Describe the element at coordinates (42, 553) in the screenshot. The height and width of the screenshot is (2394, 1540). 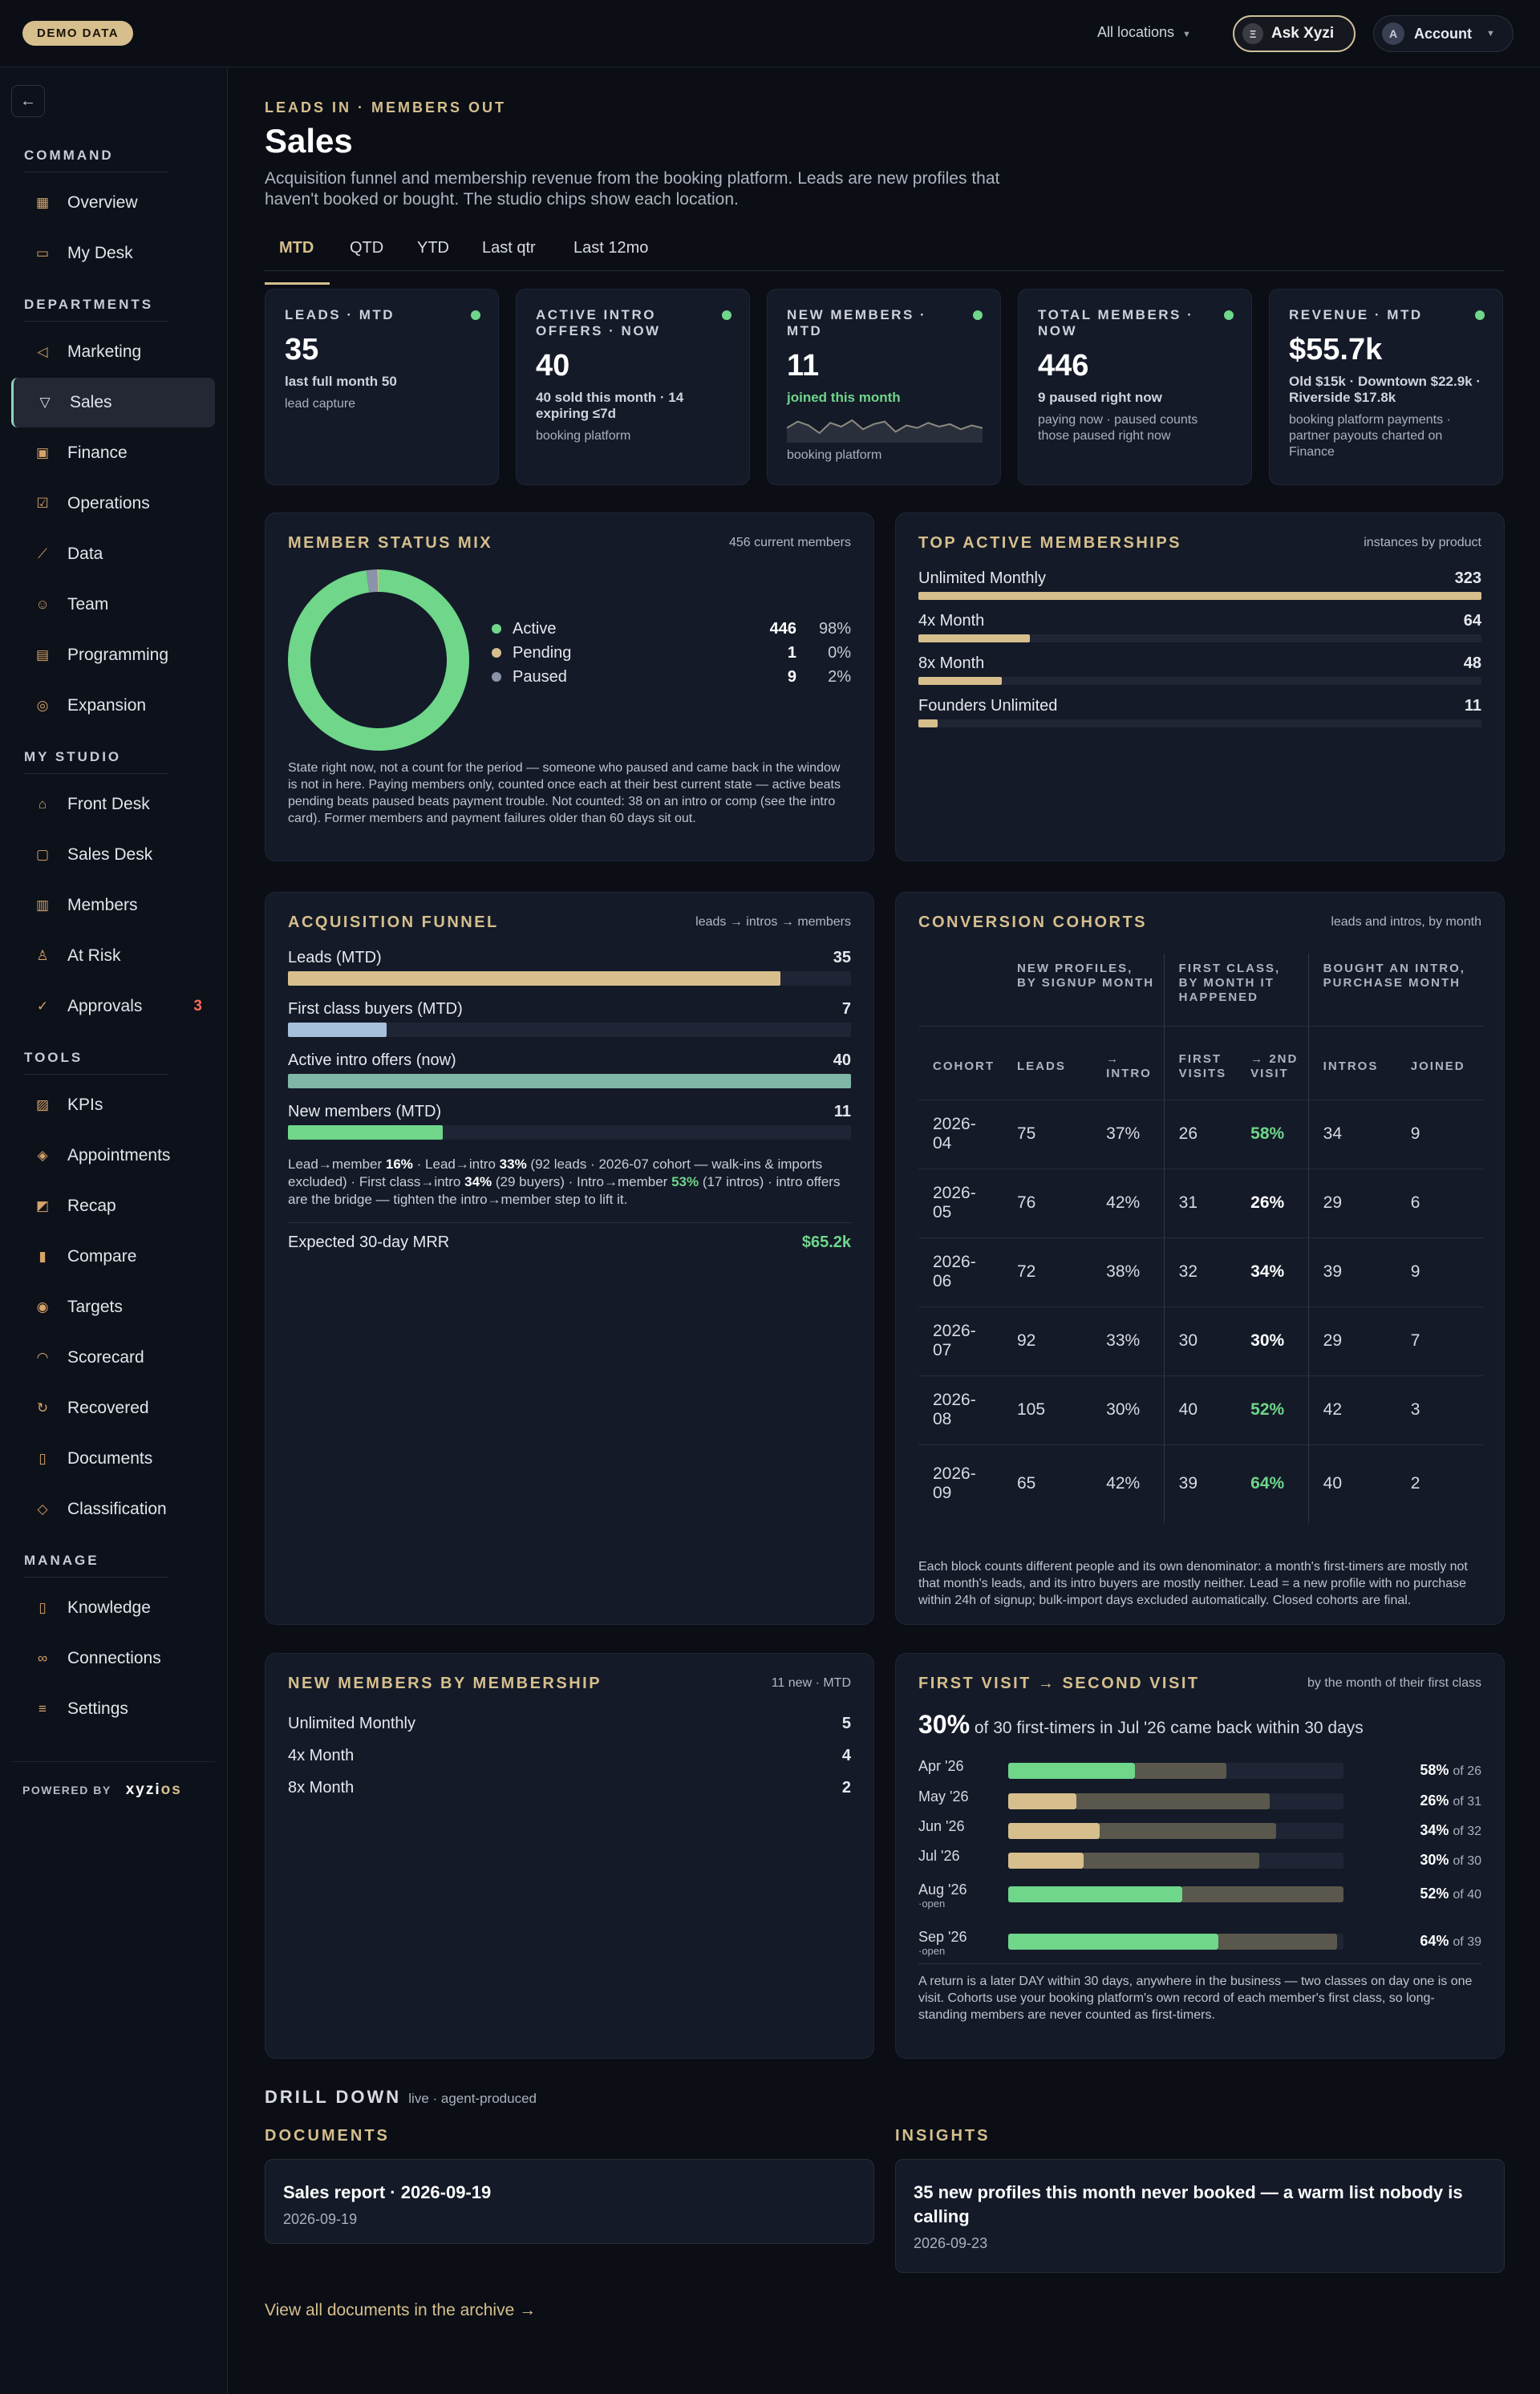
I see `chart-line-icon: ⟋` at that location.